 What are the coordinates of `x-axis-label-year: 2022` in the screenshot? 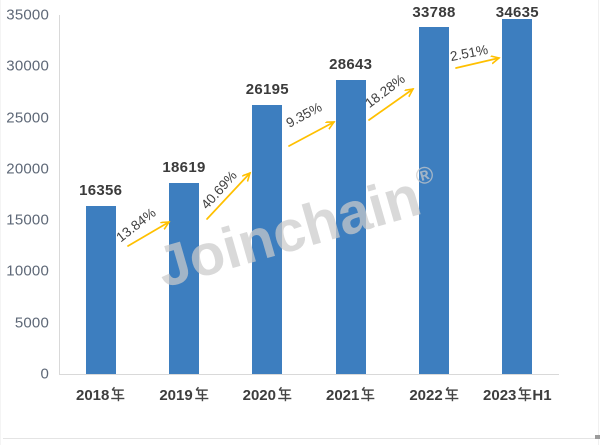 It's located at (426, 395).